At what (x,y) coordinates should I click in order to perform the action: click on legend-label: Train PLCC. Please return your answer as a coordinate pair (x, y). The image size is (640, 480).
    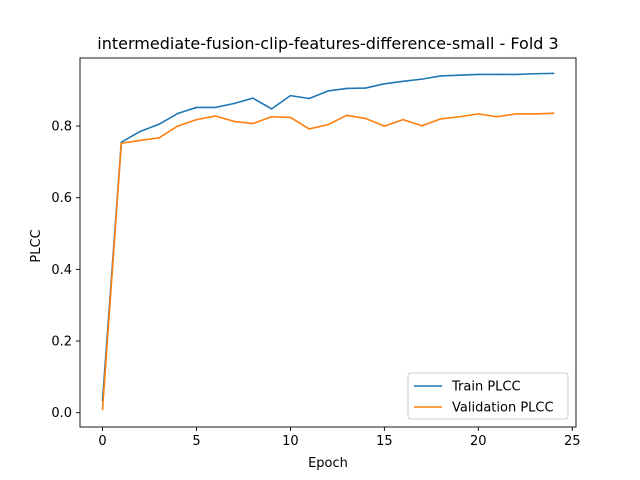
    Looking at the image, I should click on (486, 387).